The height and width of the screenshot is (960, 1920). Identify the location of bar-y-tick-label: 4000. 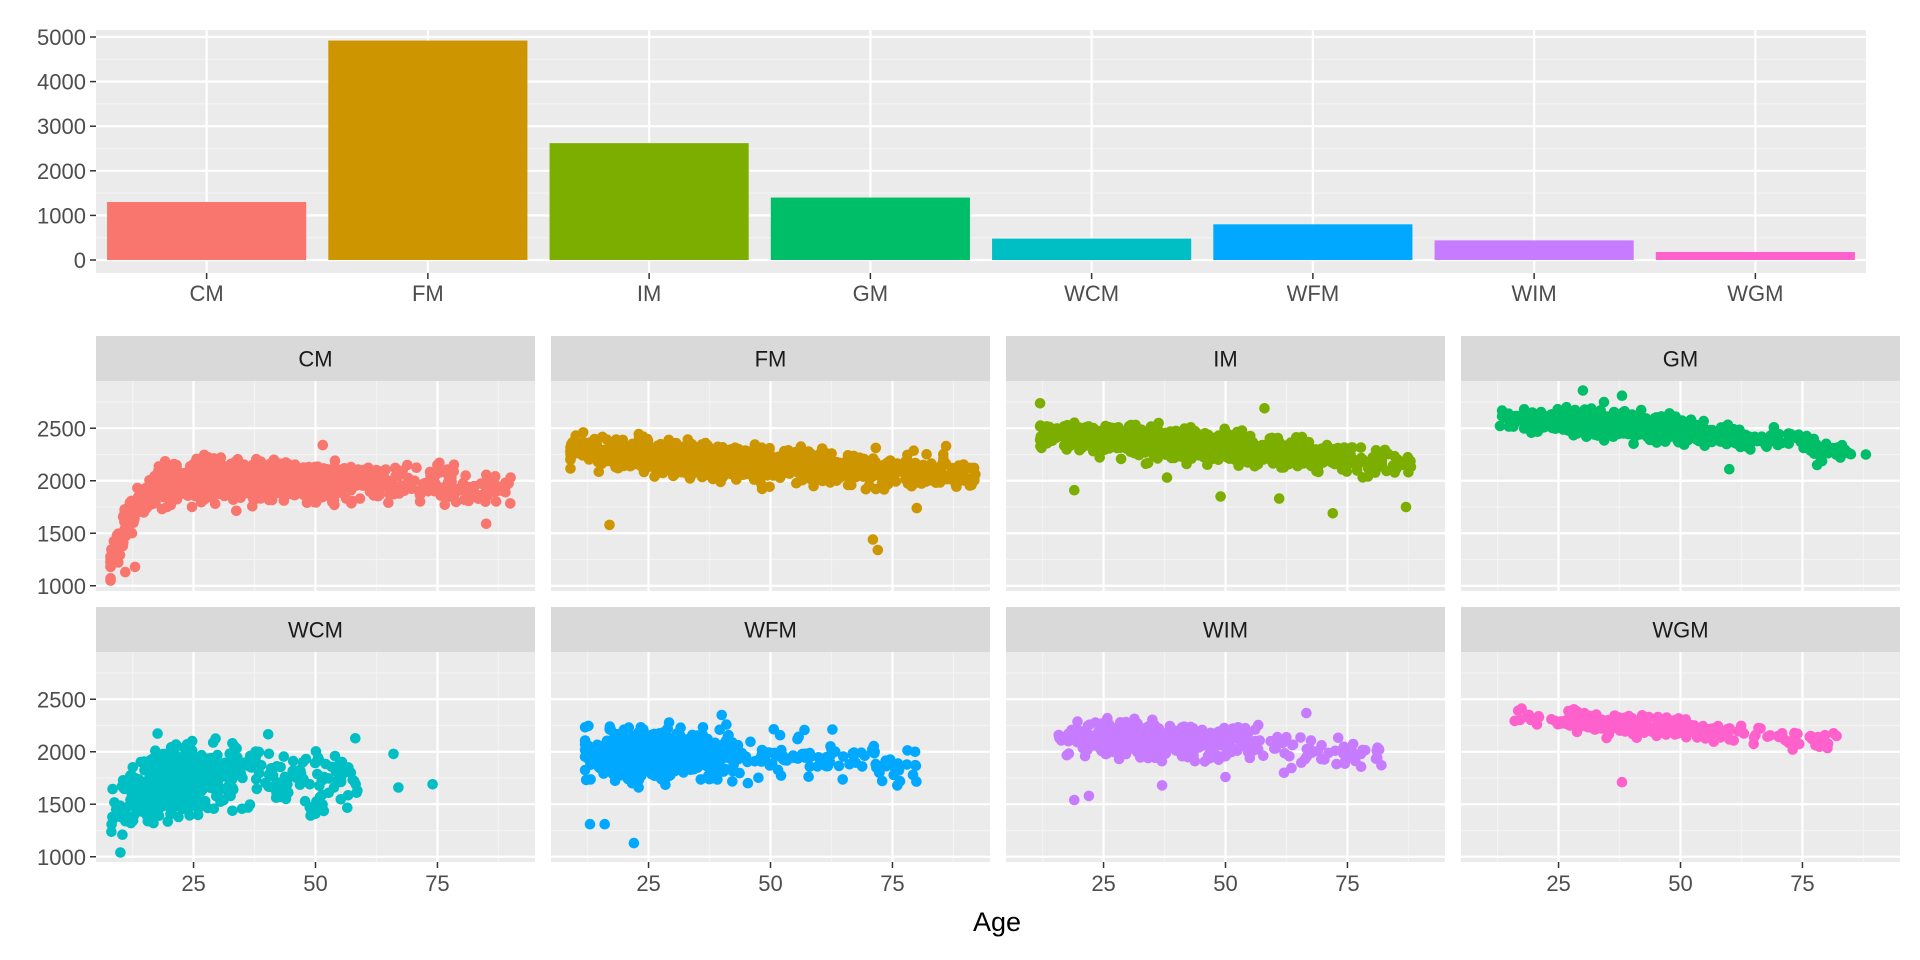
(61, 82).